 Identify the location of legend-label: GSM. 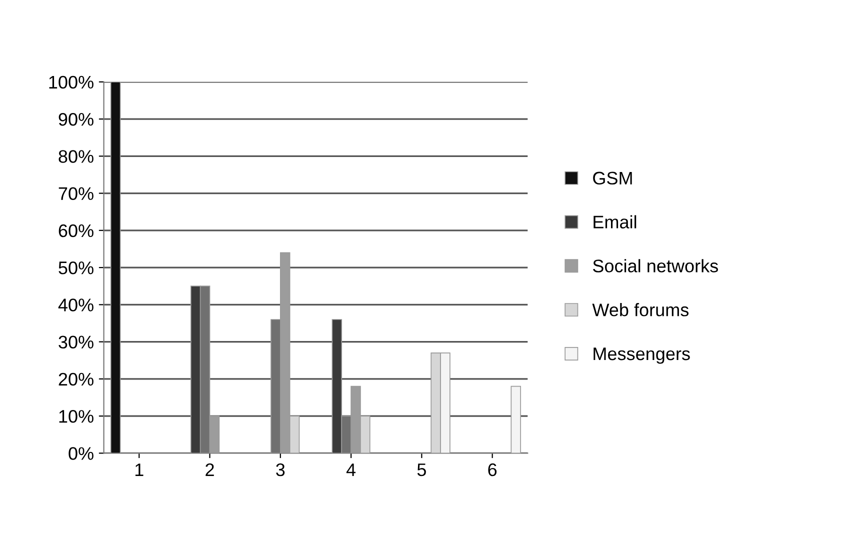
(612, 178).